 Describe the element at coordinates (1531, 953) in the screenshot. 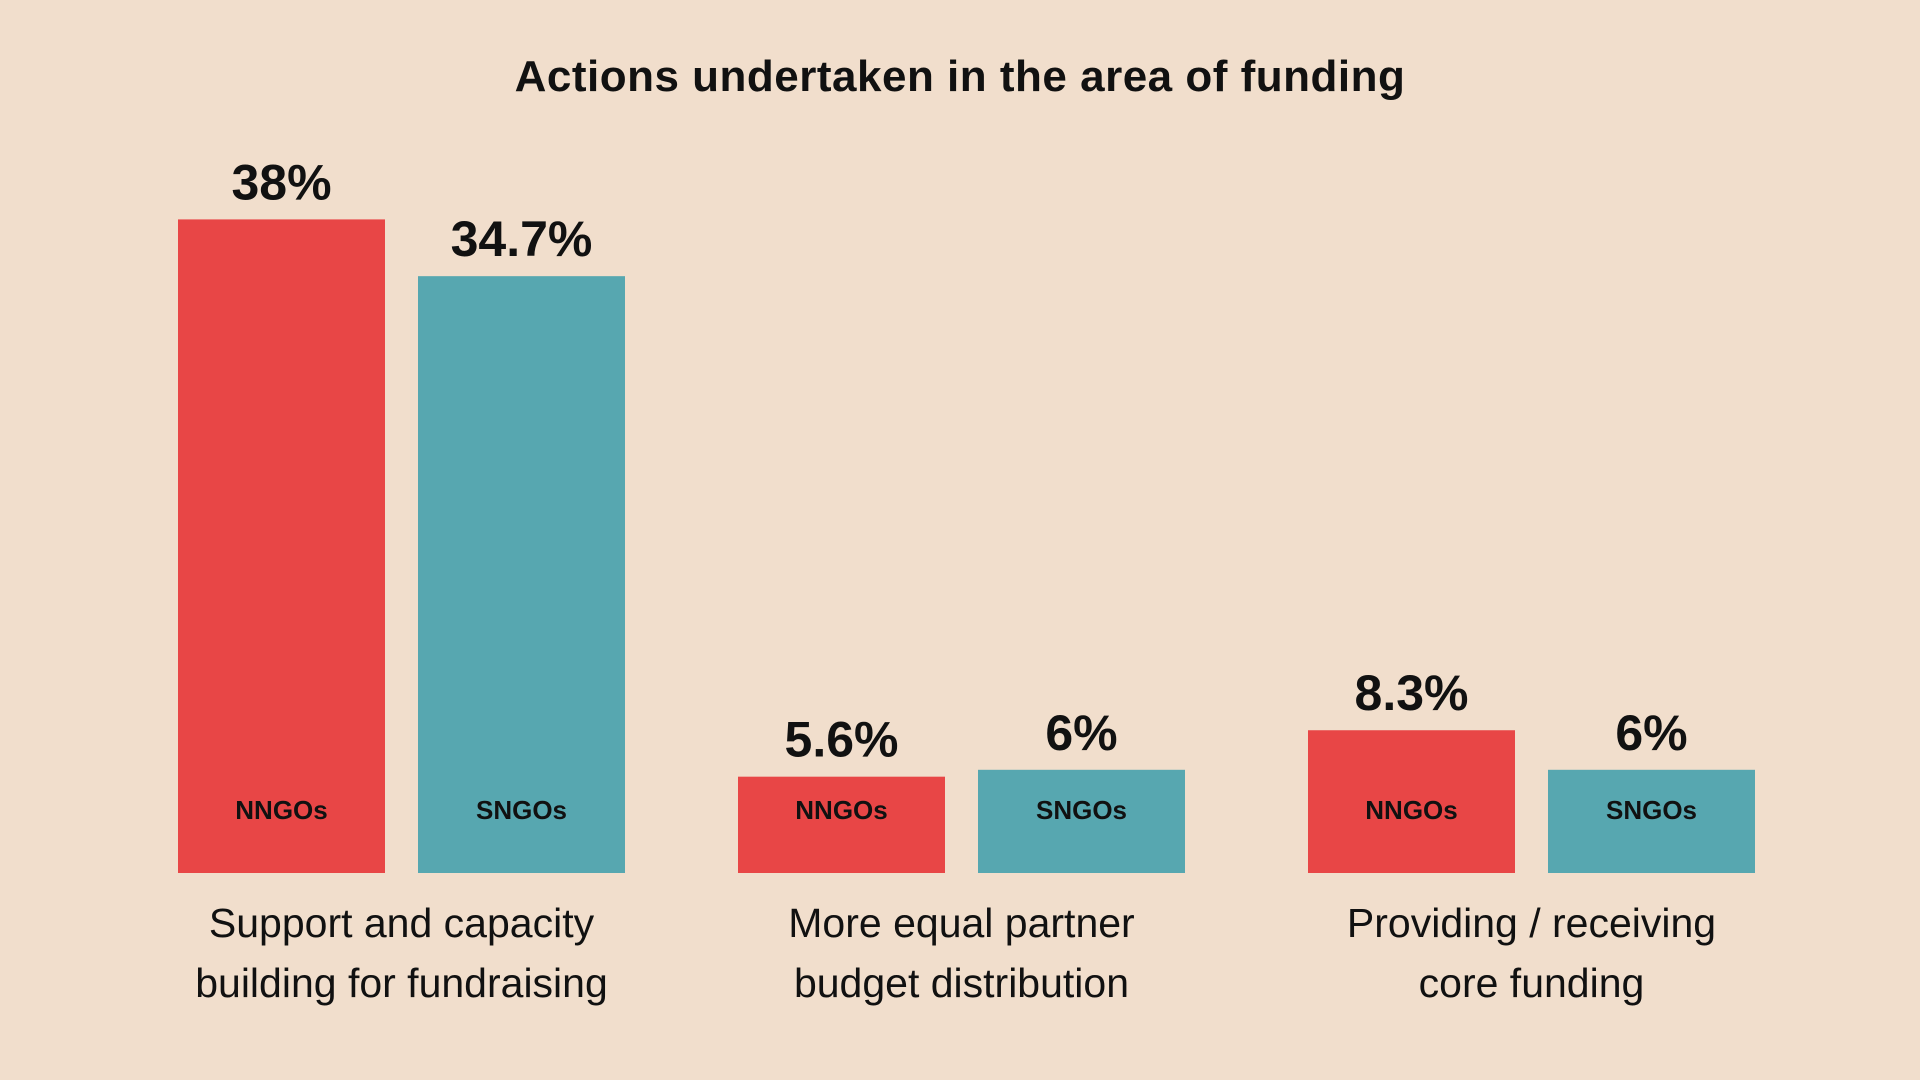

I see `category-label: Providing / receiving core funding` at that location.